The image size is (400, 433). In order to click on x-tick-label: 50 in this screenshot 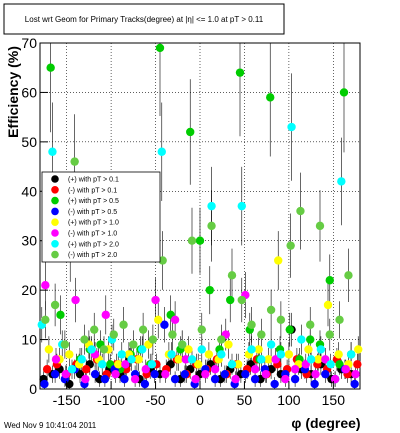, I will do `click(245, 400)`.